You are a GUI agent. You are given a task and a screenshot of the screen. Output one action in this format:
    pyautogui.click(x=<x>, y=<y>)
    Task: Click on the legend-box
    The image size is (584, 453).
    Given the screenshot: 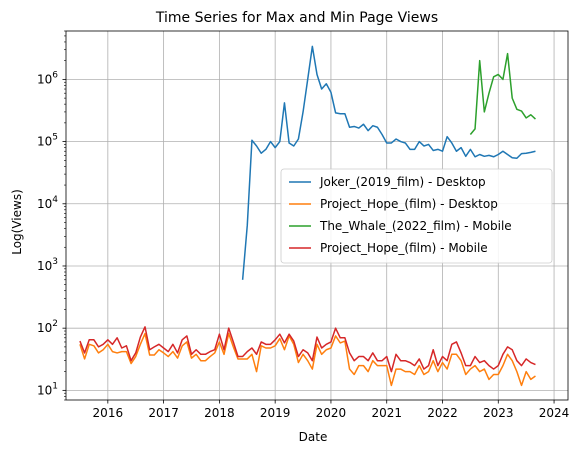 What is the action you would take?
    pyautogui.click(x=416, y=216)
    